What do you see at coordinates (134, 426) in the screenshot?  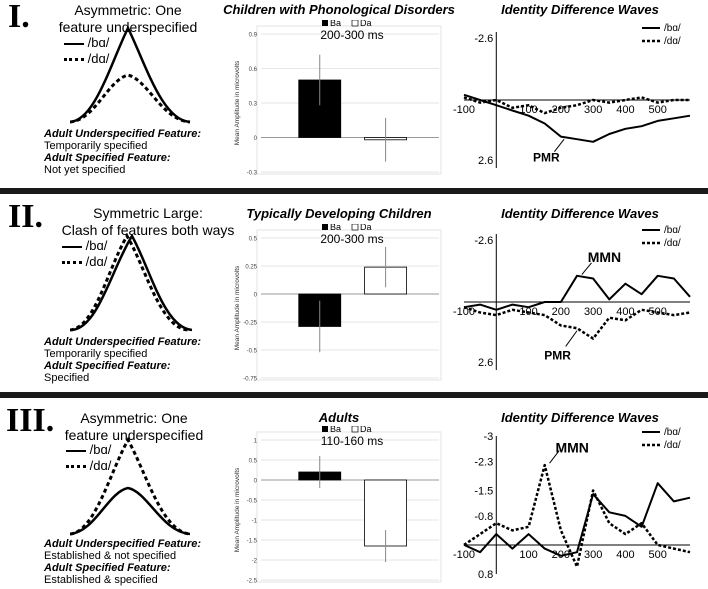 I see `panel-title: Asymmetric: One feature underspecified` at bounding box center [134, 426].